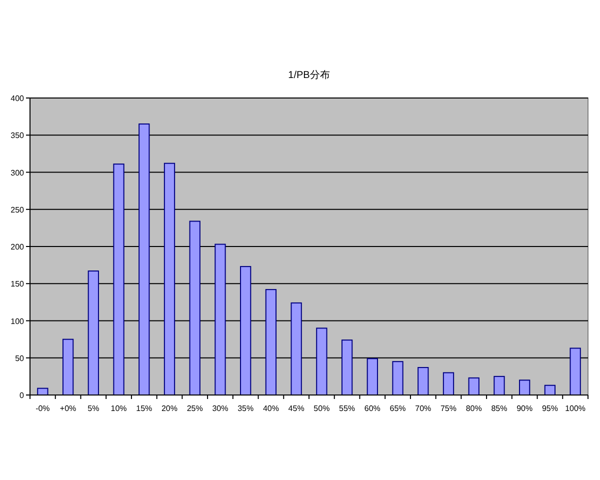 This screenshot has width=600, height=480. Describe the element at coordinates (144, 408) in the screenshot. I see `x-tick-label: 15%` at that location.